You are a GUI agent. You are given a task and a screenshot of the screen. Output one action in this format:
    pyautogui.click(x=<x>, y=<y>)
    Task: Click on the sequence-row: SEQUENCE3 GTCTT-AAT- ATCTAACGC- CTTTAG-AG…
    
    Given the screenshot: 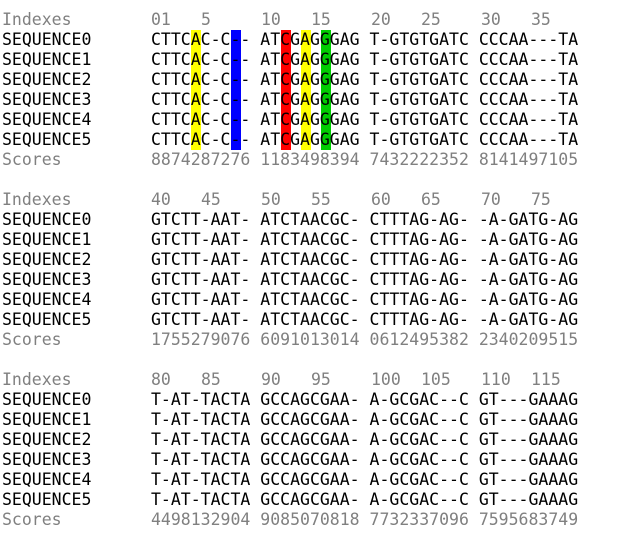 What is the action you would take?
    pyautogui.click(x=310, y=280)
    